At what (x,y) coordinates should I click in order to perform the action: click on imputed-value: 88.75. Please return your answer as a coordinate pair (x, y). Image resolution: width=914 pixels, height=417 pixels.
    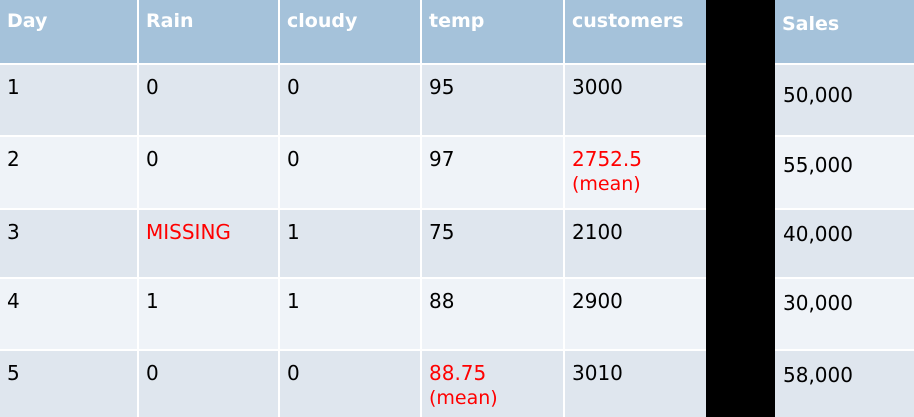
    Looking at the image, I should click on (458, 373).